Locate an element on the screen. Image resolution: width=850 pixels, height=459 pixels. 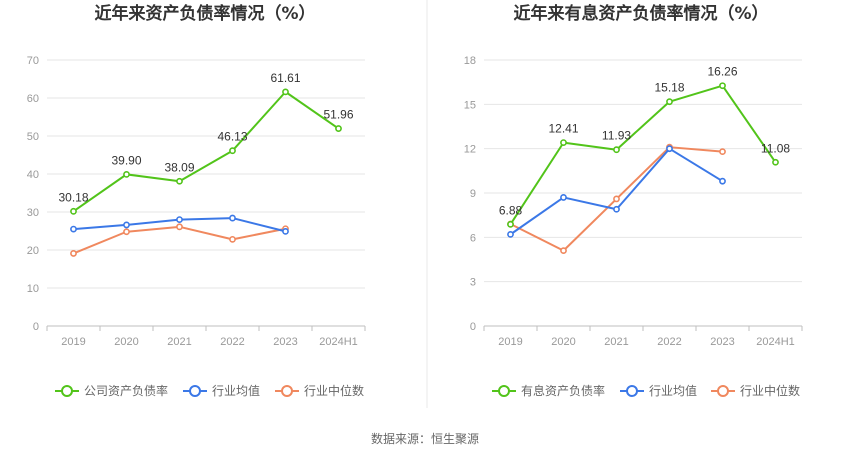
data-label: 12.41 is located at coordinates (563, 129).